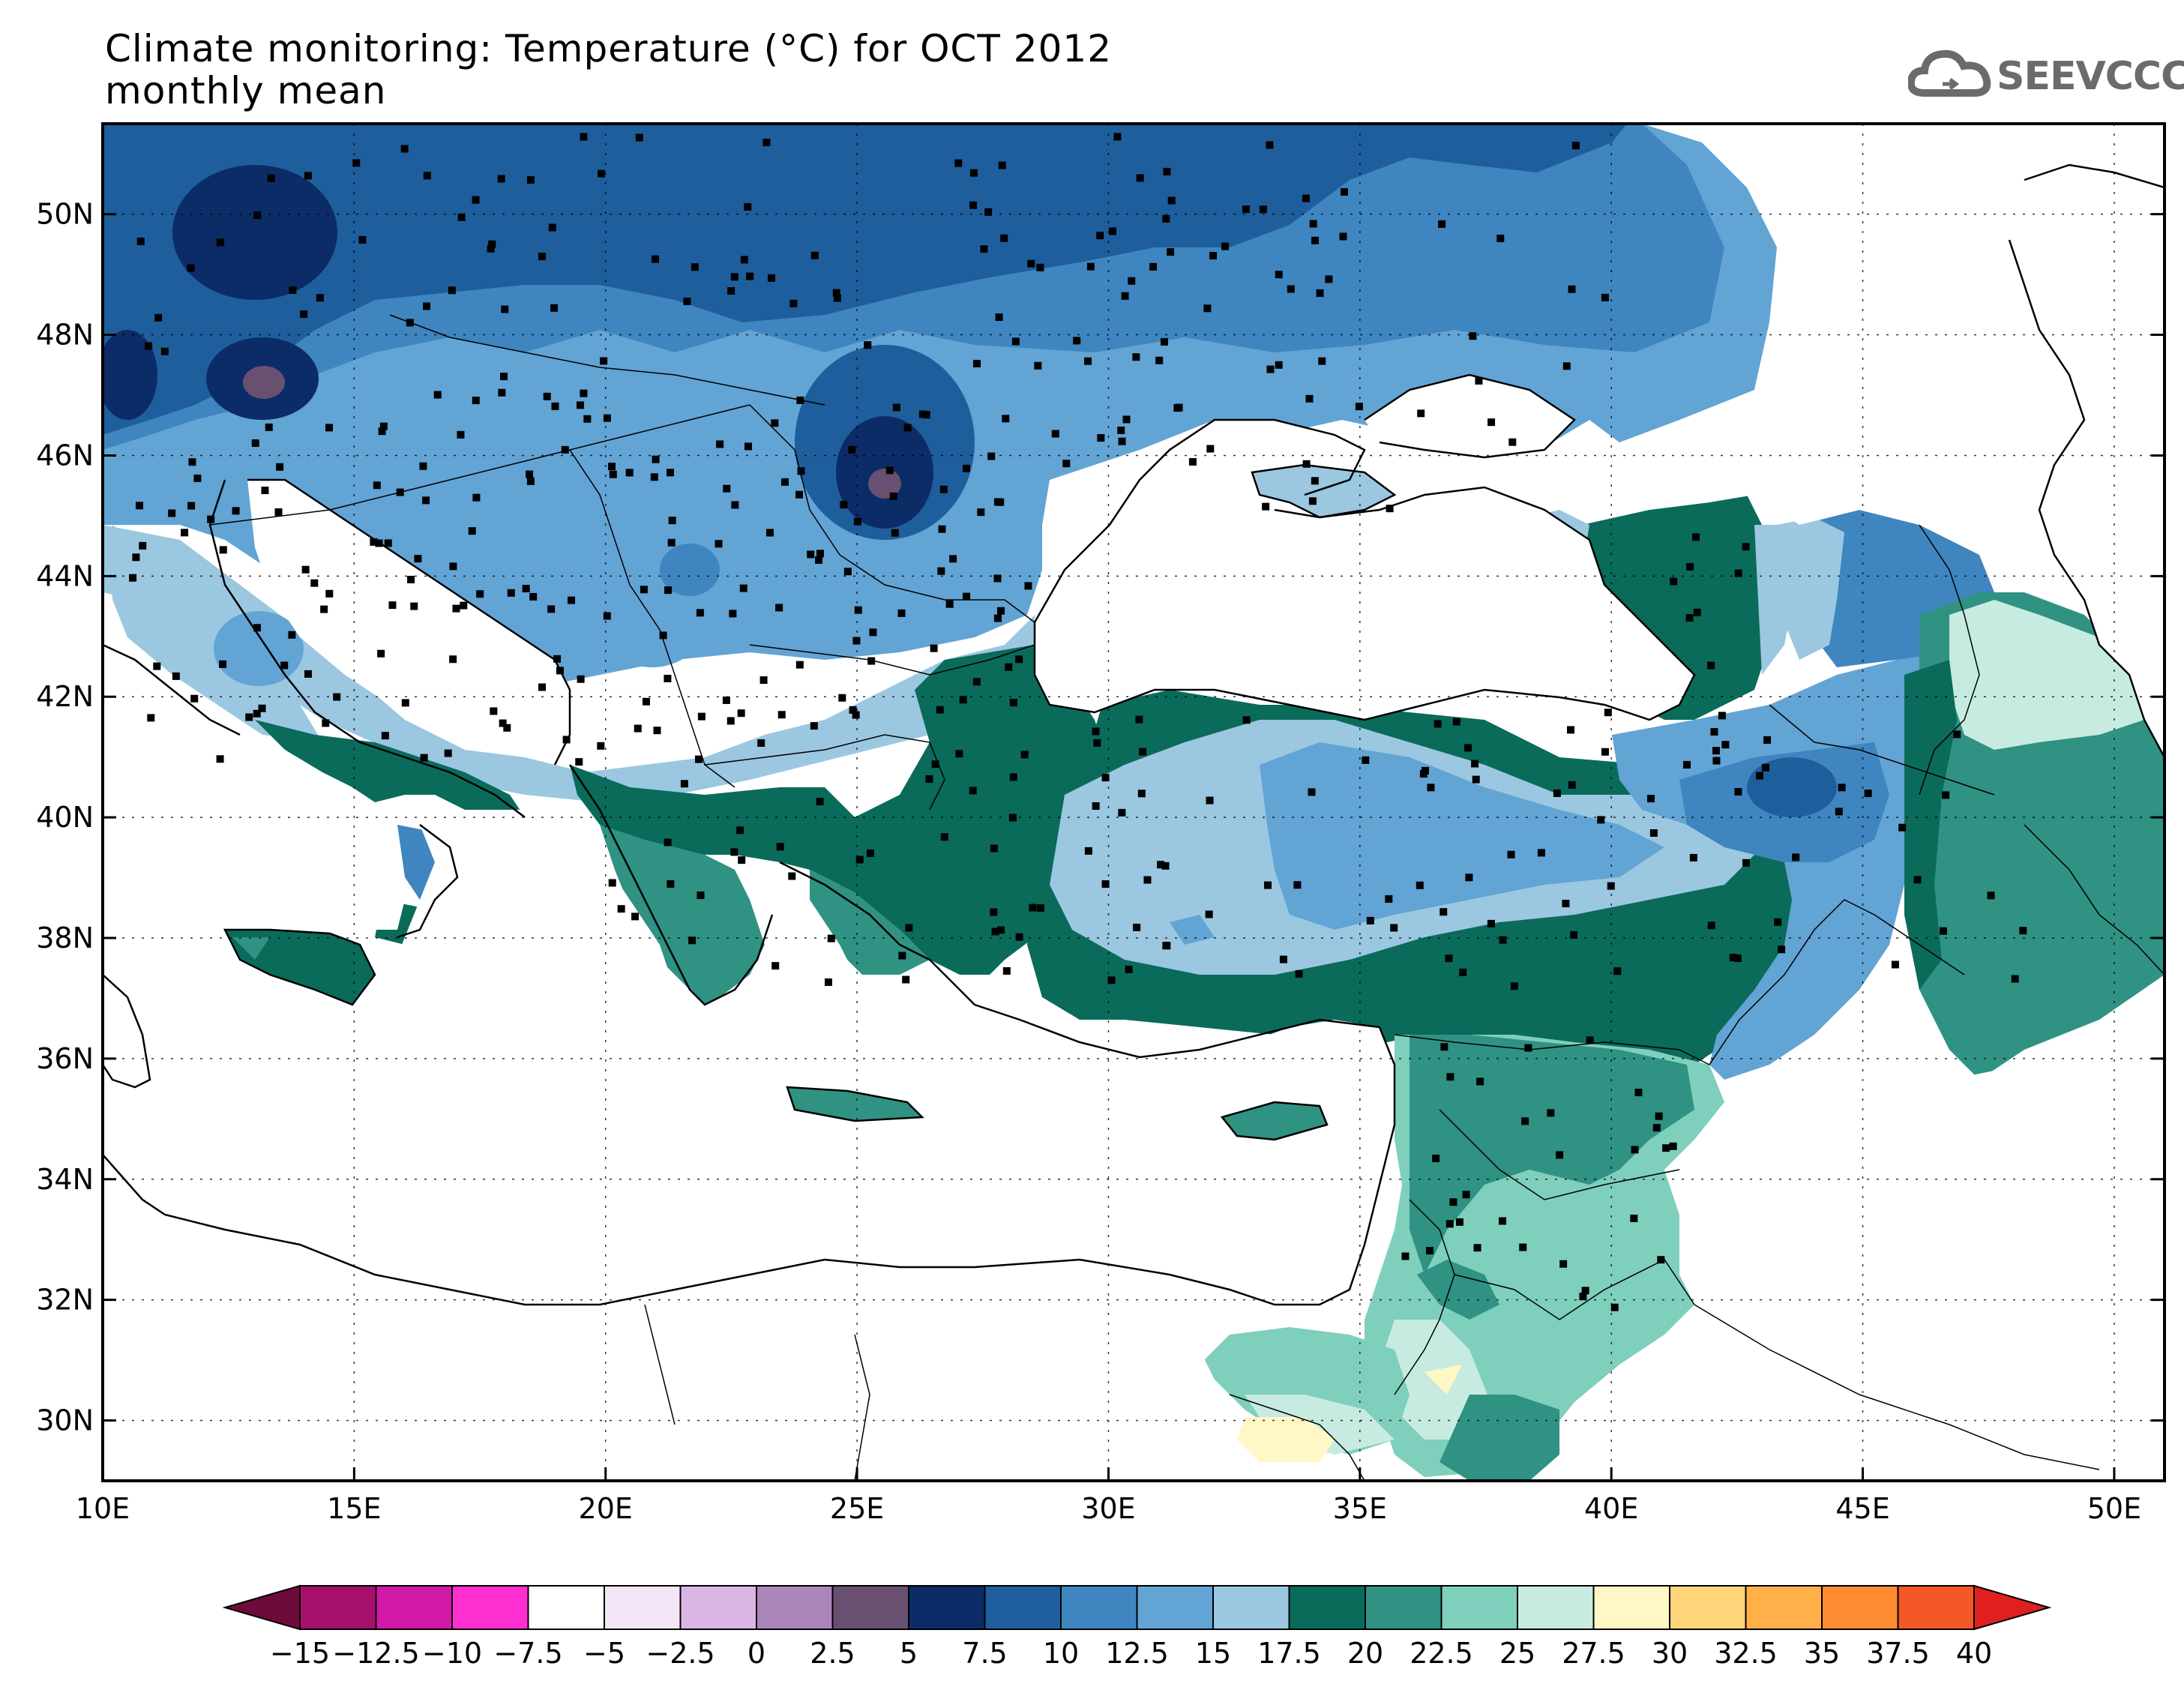 This screenshot has height=1687, width=2184. What do you see at coordinates (65, 1058) in the screenshot?
I see `lat-tick-label: 36N` at bounding box center [65, 1058].